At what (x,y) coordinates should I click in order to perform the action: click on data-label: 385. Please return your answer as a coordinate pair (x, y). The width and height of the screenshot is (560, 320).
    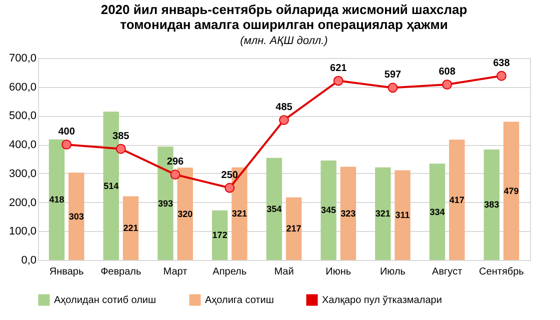
    Looking at the image, I should click on (121, 136).